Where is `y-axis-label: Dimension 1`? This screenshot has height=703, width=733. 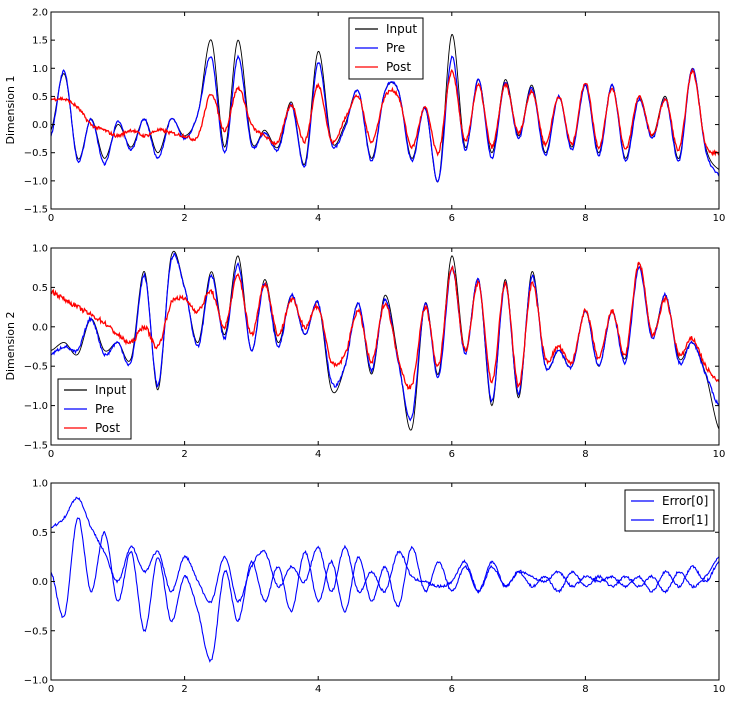 y-axis-label: Dimension 1 is located at coordinates (10, 110).